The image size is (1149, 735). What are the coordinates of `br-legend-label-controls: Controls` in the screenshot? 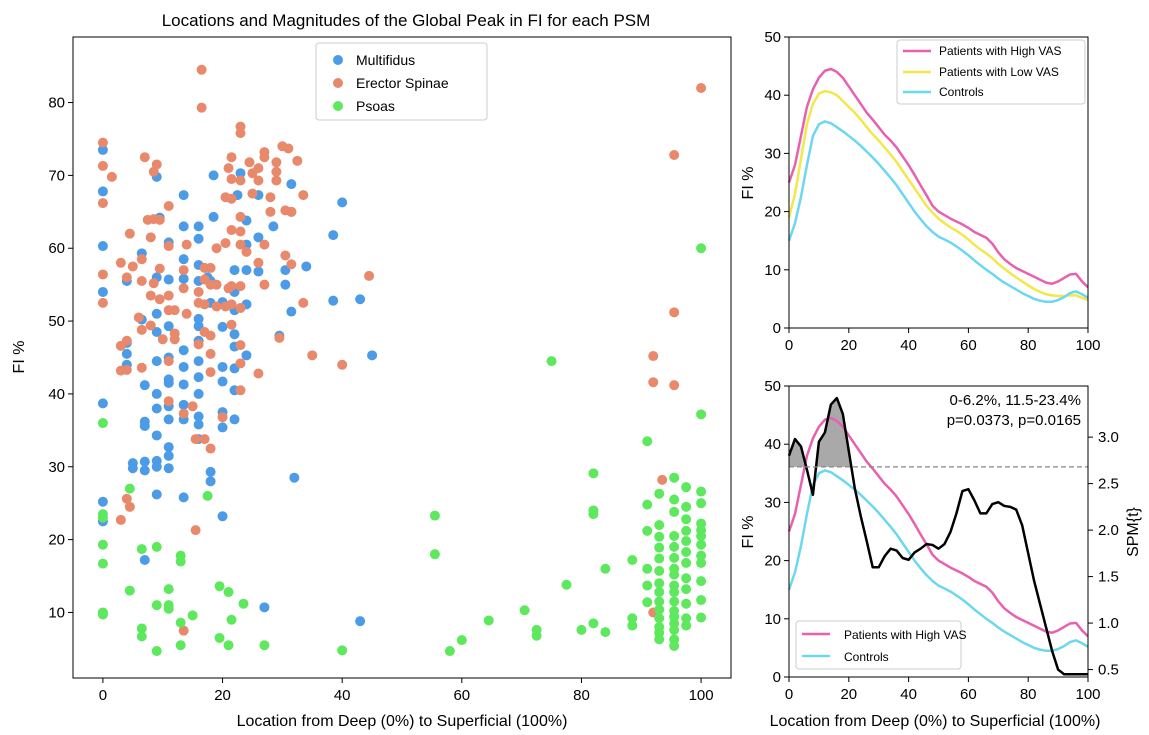 It's located at (866, 657).